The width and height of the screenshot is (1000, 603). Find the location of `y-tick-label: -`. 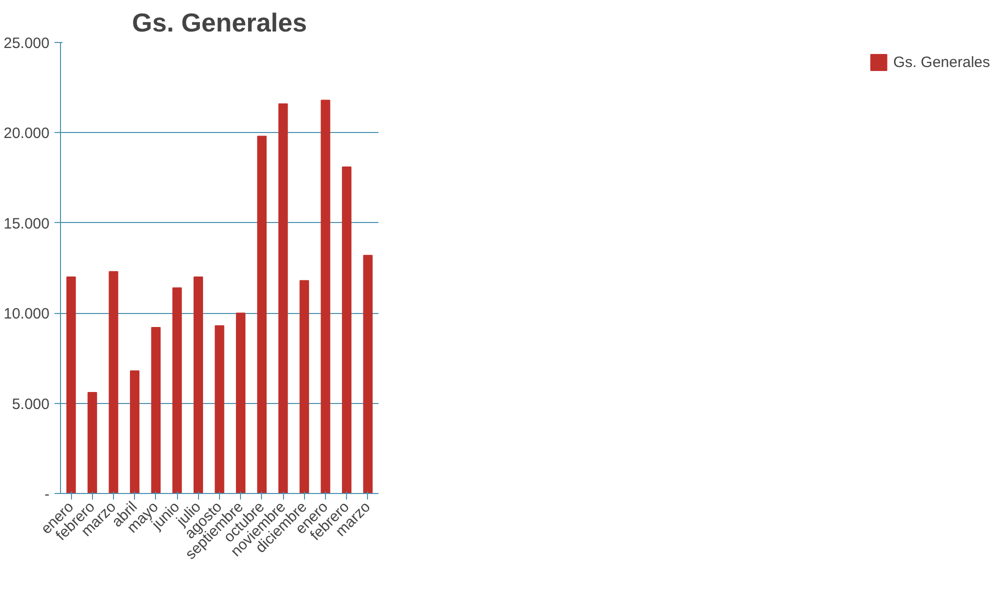

y-tick-label: - is located at coordinates (47, 494).